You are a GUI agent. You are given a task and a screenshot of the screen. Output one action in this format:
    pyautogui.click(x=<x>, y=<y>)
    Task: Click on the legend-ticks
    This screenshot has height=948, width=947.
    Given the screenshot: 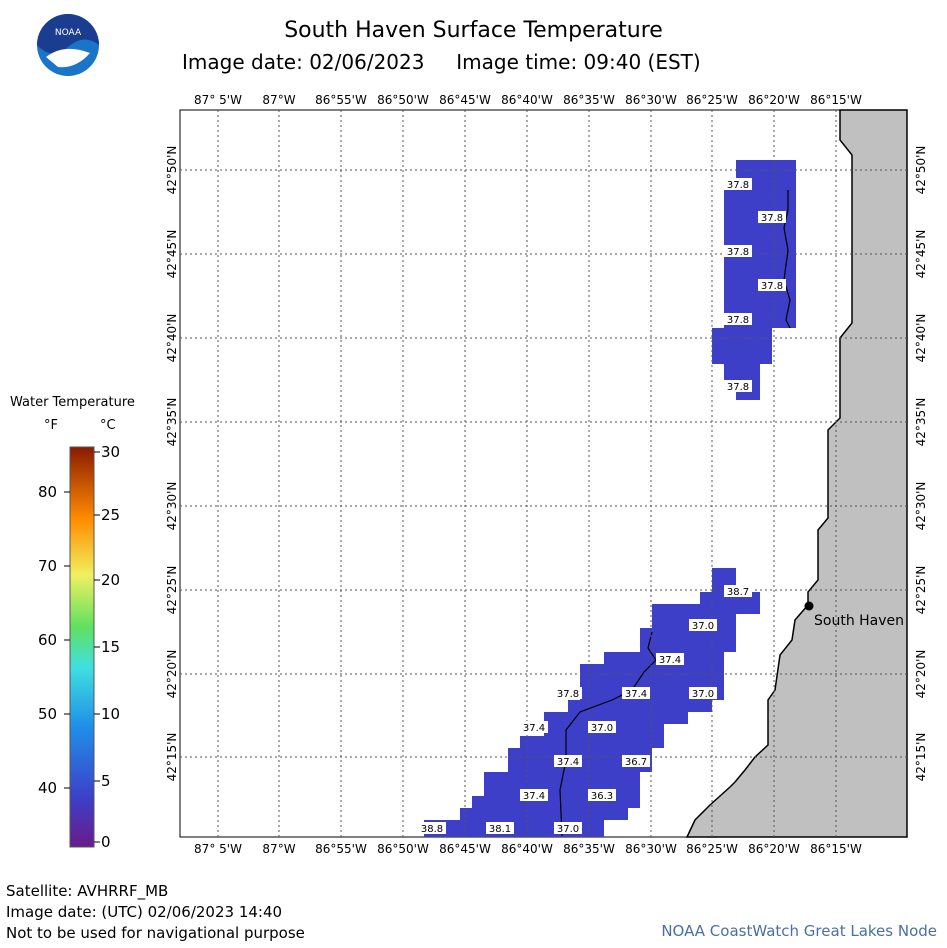 What is the action you would take?
    pyautogui.click(x=82, y=647)
    